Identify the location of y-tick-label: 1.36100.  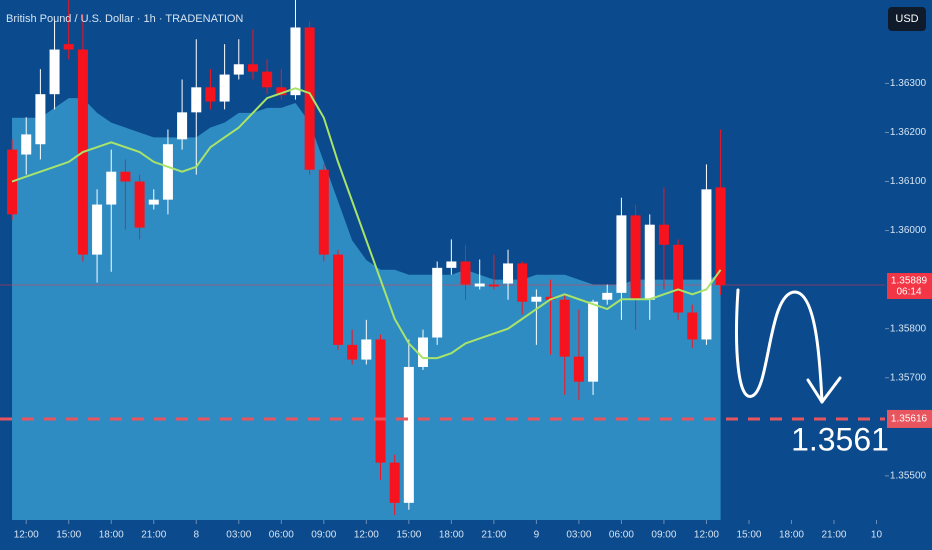
(908, 181).